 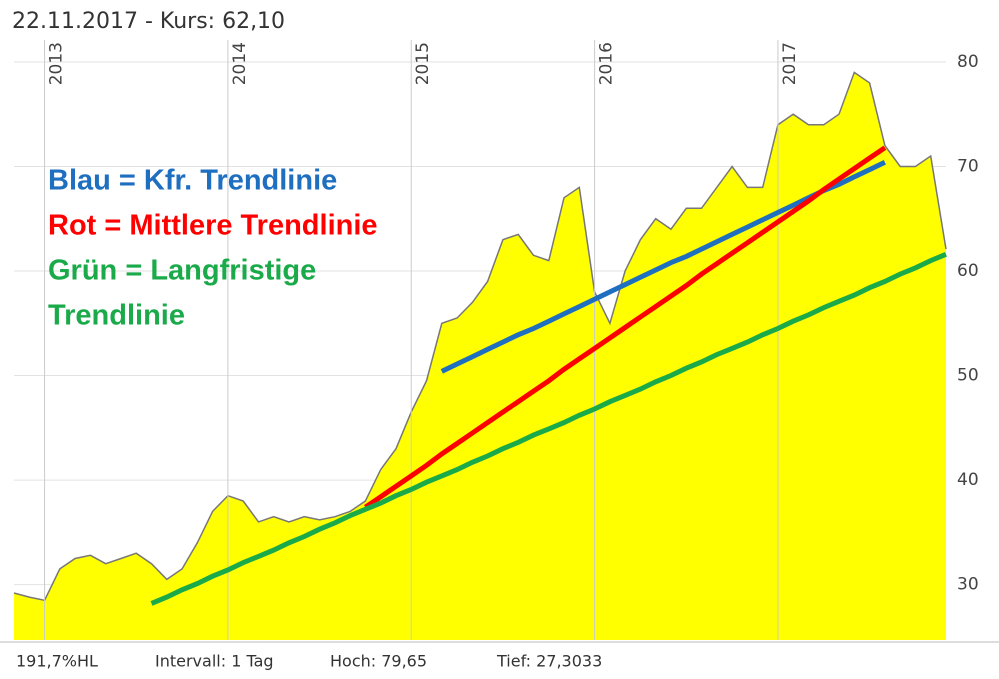 What do you see at coordinates (192, 181) in the screenshot?
I see `annotation: Blau = Kfr. Trendlinie` at bounding box center [192, 181].